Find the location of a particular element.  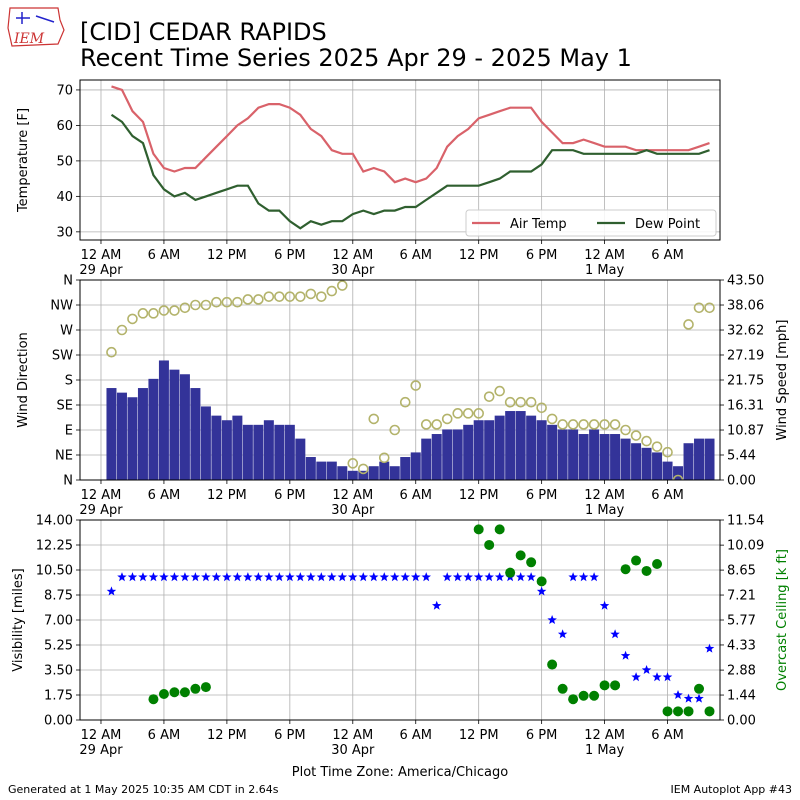

y2-tick-label: 0.00 is located at coordinates (741, 481).